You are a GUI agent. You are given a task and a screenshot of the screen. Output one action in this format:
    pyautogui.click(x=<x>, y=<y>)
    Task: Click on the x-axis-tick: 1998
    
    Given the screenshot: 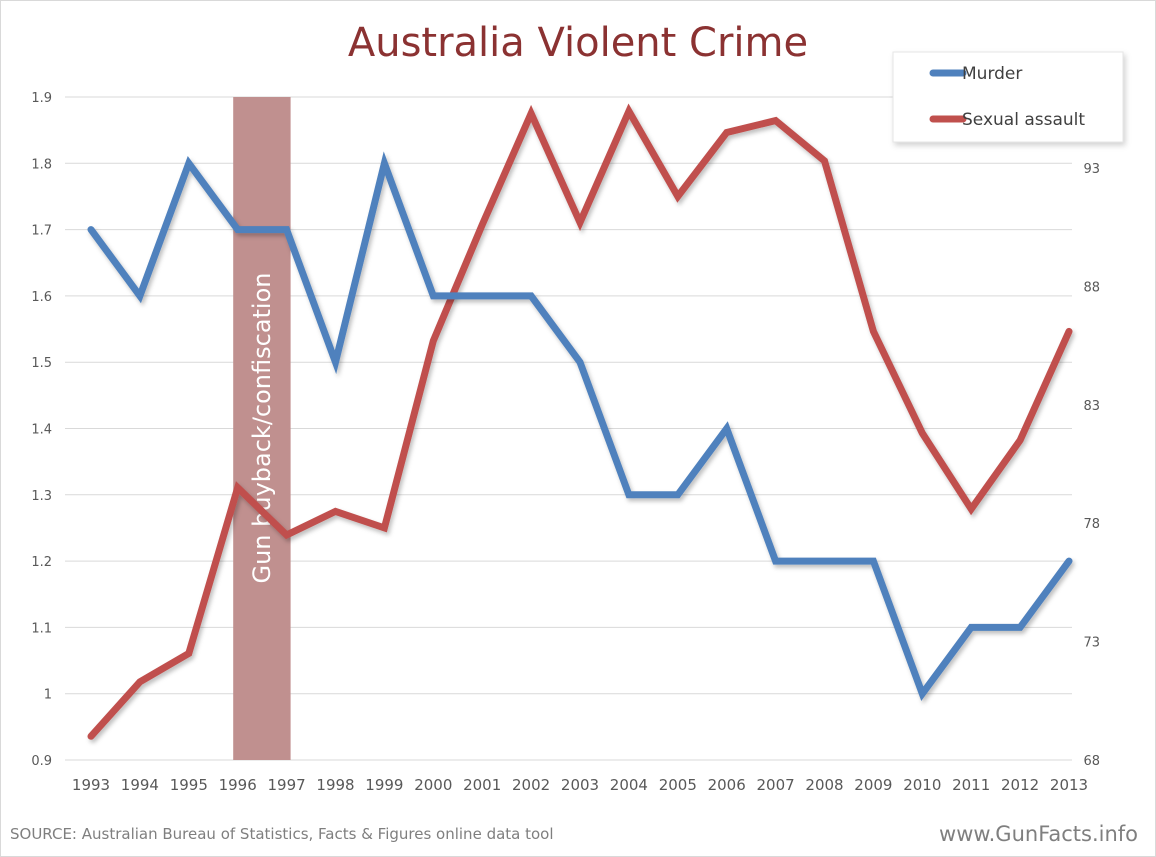 What is the action you would take?
    pyautogui.click(x=335, y=785)
    